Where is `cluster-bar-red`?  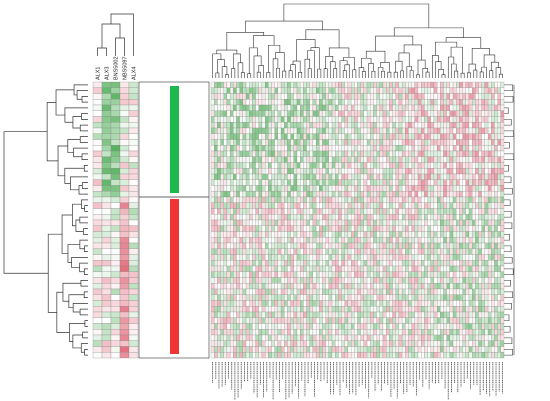
cluster-bar-red is located at coordinates (174, 276).